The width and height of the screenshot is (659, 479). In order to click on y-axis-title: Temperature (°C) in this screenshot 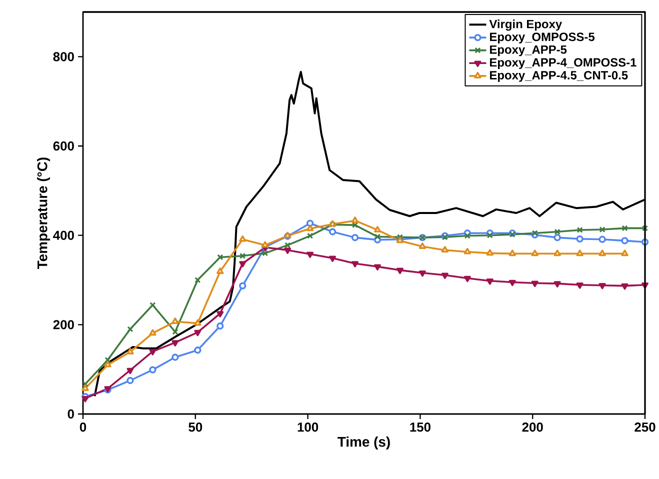, I will do `click(43, 213)`.